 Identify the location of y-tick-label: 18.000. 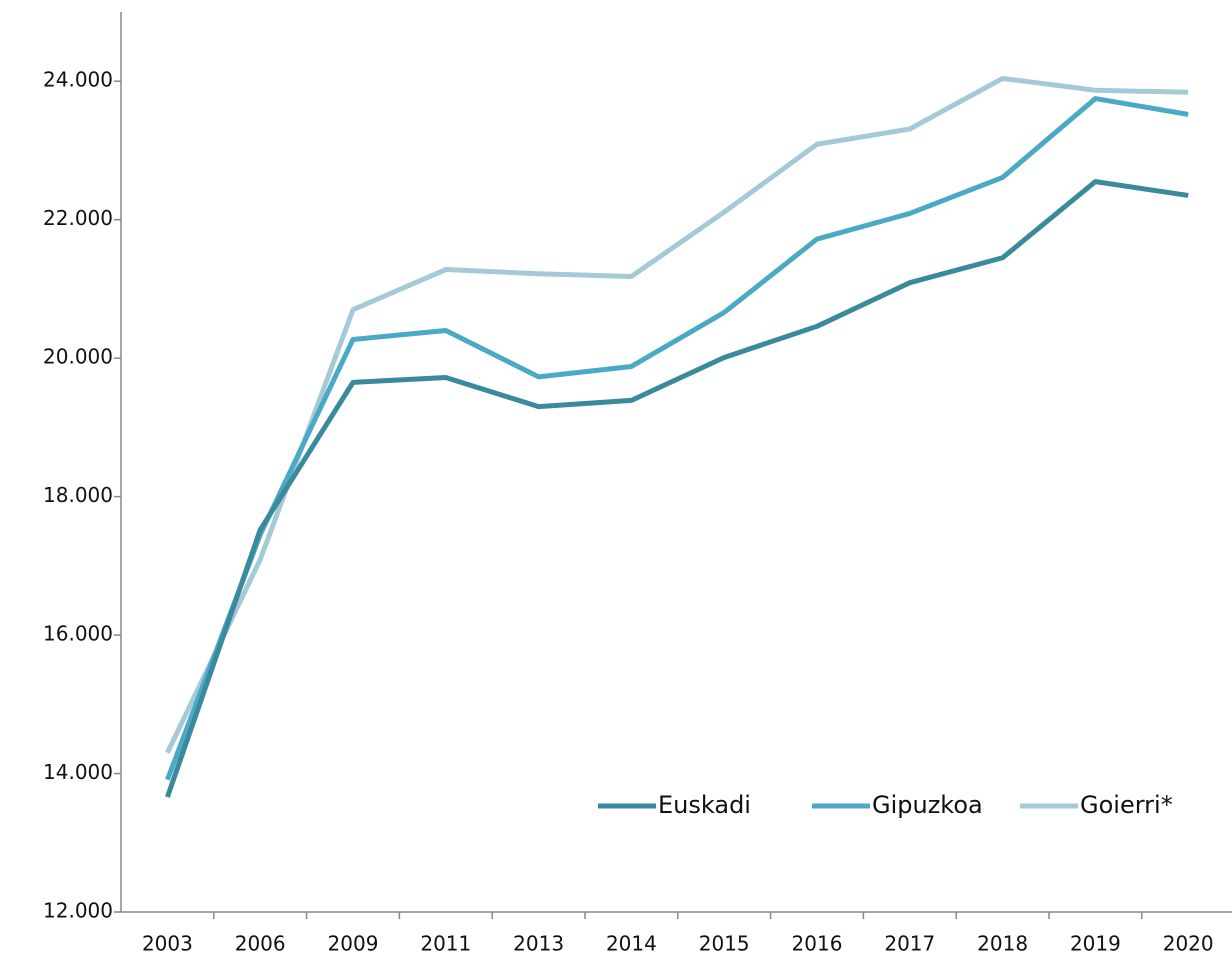
(78, 495).